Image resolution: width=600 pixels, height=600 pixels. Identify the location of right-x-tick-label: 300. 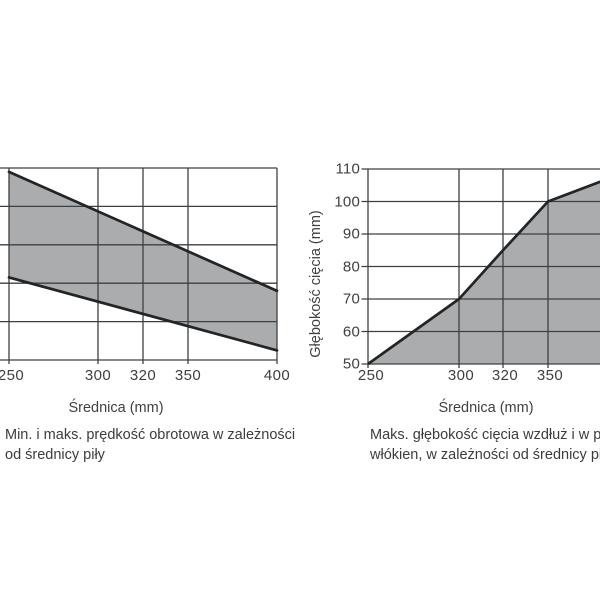
(461, 375).